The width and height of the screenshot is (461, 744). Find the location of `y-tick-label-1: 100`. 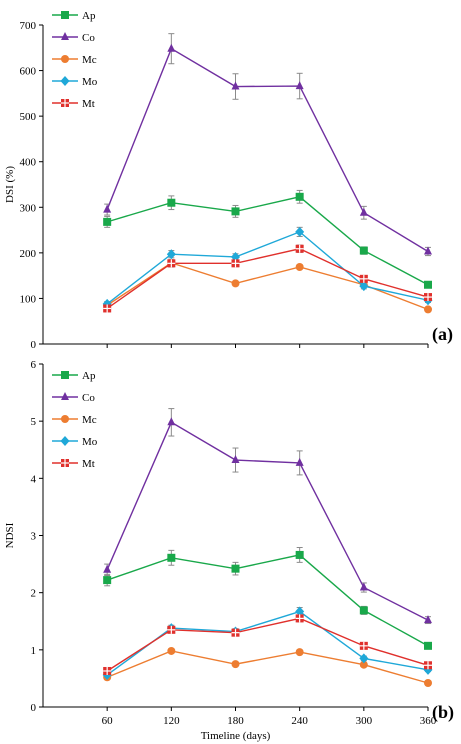

y-tick-label-1: 100 is located at coordinates (28, 299).